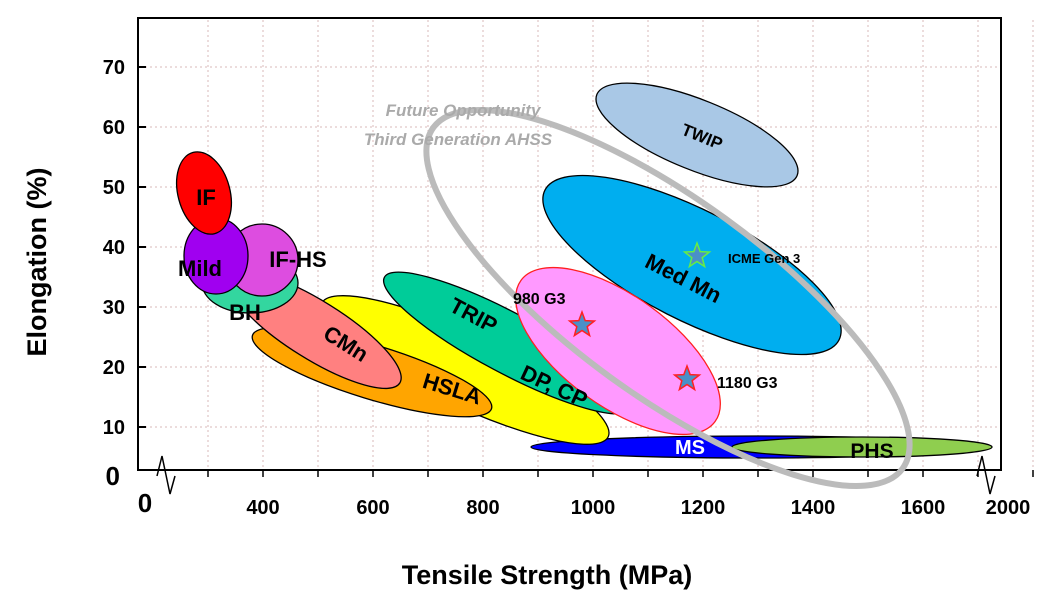  Describe the element at coordinates (145, 503) in the screenshot. I see `x-tick-label: 0` at that location.